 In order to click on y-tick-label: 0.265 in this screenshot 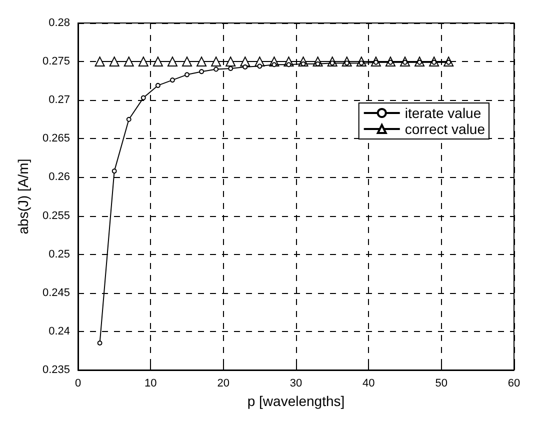, I will do `click(56, 138)`.